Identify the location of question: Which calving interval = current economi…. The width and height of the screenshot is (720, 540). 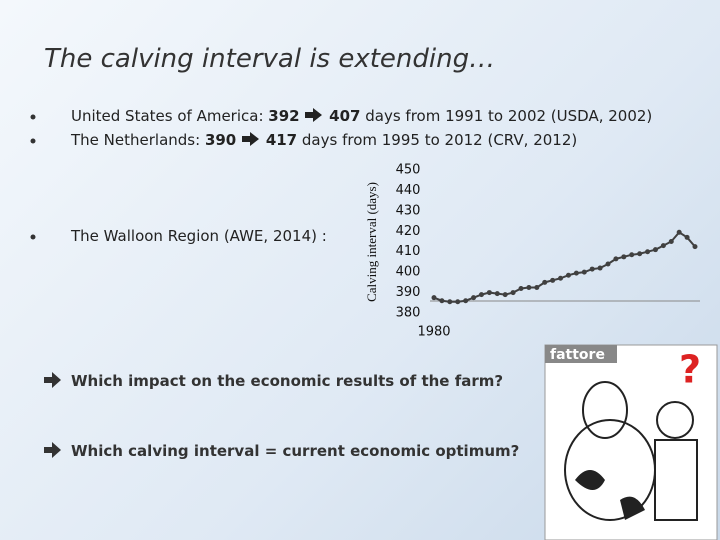
(295, 451).